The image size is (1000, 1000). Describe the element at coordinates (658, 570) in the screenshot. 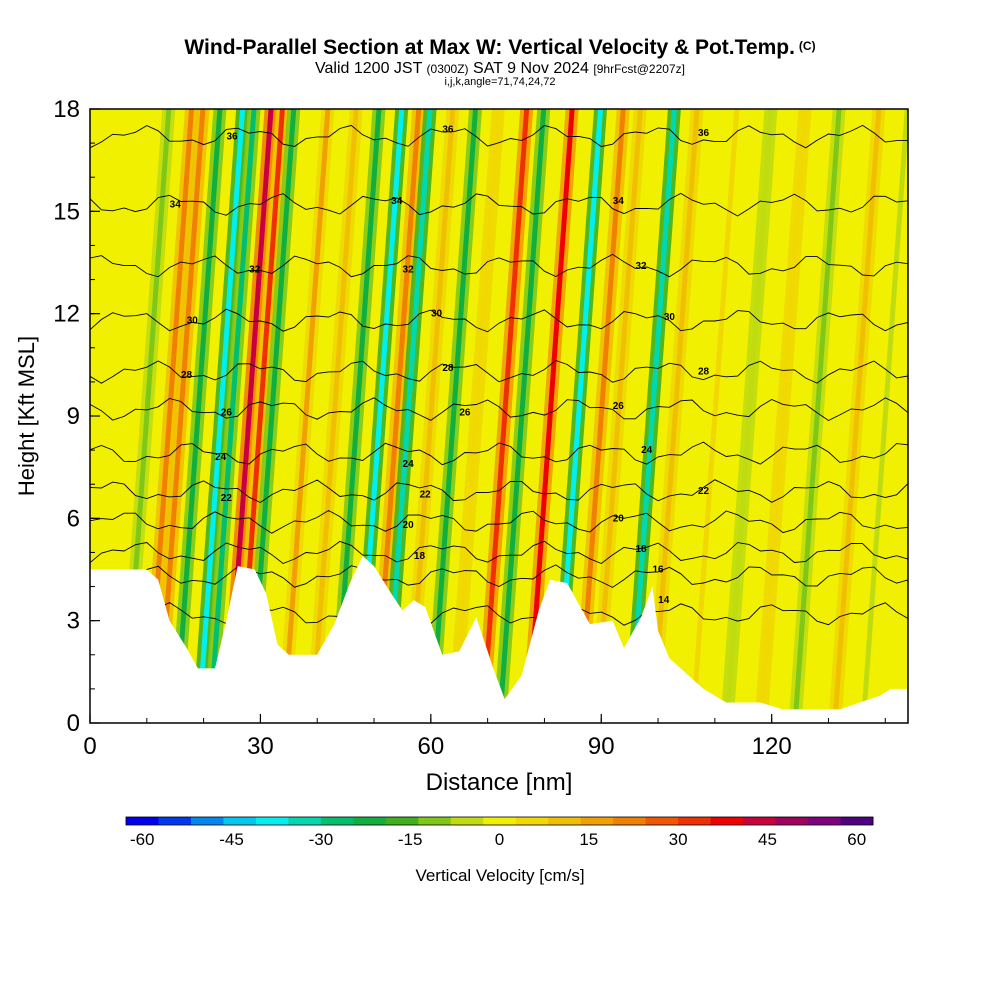

I see `contour-label: 16` at that location.